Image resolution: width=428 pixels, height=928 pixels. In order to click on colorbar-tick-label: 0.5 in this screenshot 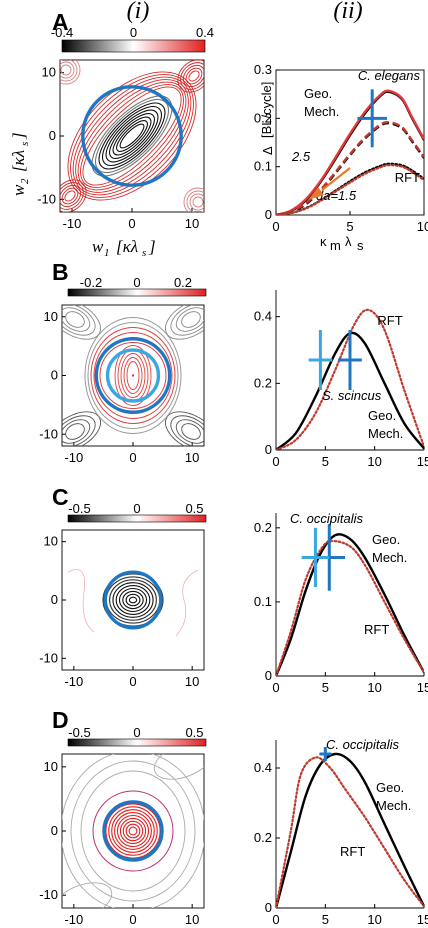, I will do `click(194, 732)`.